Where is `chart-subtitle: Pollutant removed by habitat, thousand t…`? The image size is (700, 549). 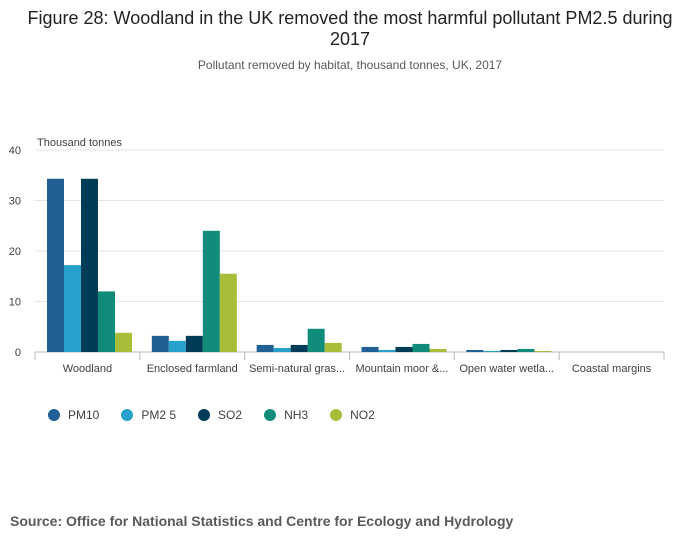
chart-subtitle: Pollutant removed by habitat, thousand t… is located at coordinates (350, 65).